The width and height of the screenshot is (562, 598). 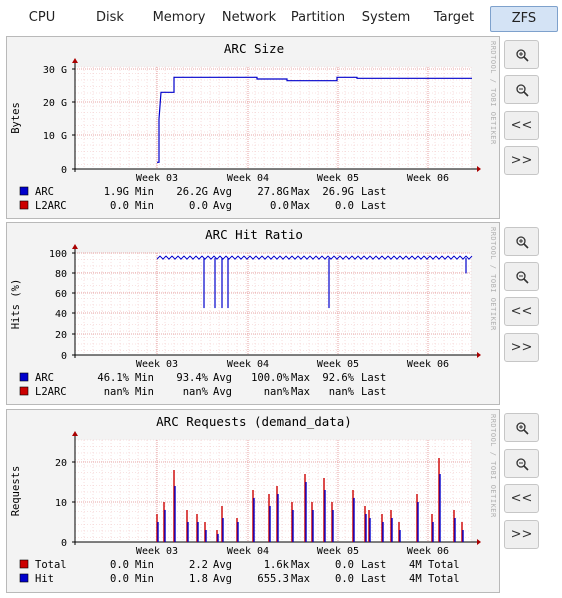 What do you see at coordinates (61, 294) in the screenshot?
I see `y-tick-label: 60` at bounding box center [61, 294].